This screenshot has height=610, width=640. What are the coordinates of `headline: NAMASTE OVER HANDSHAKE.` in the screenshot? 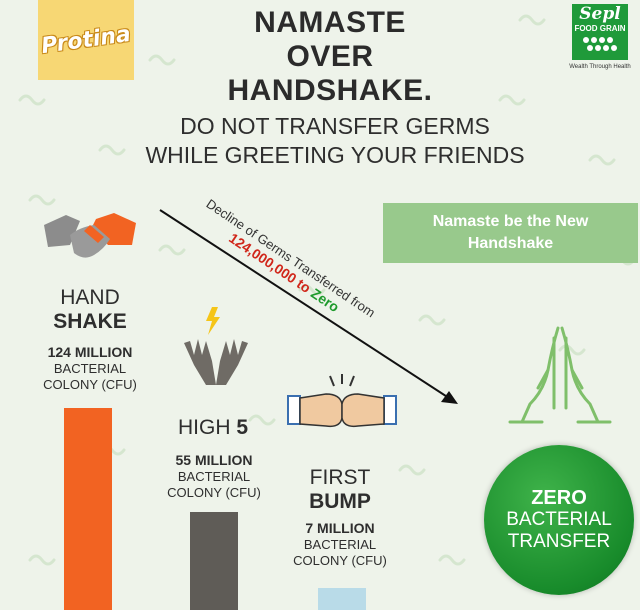 It's located at (330, 57).